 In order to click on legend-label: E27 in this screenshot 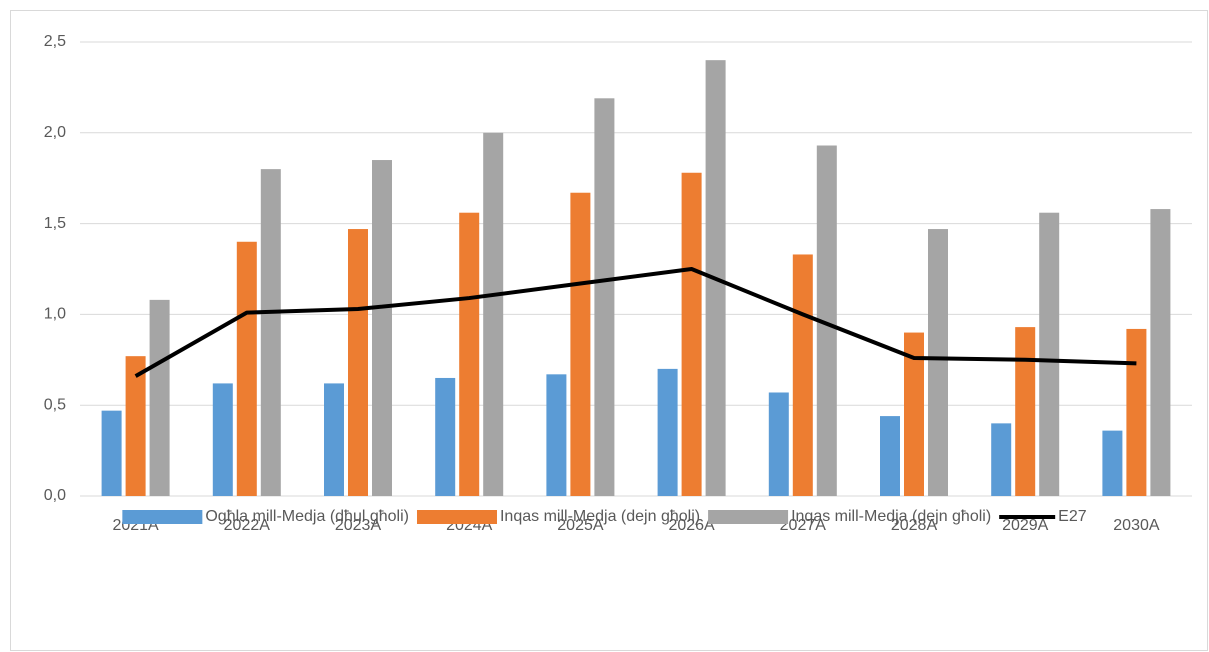, I will do `click(1072, 516)`.